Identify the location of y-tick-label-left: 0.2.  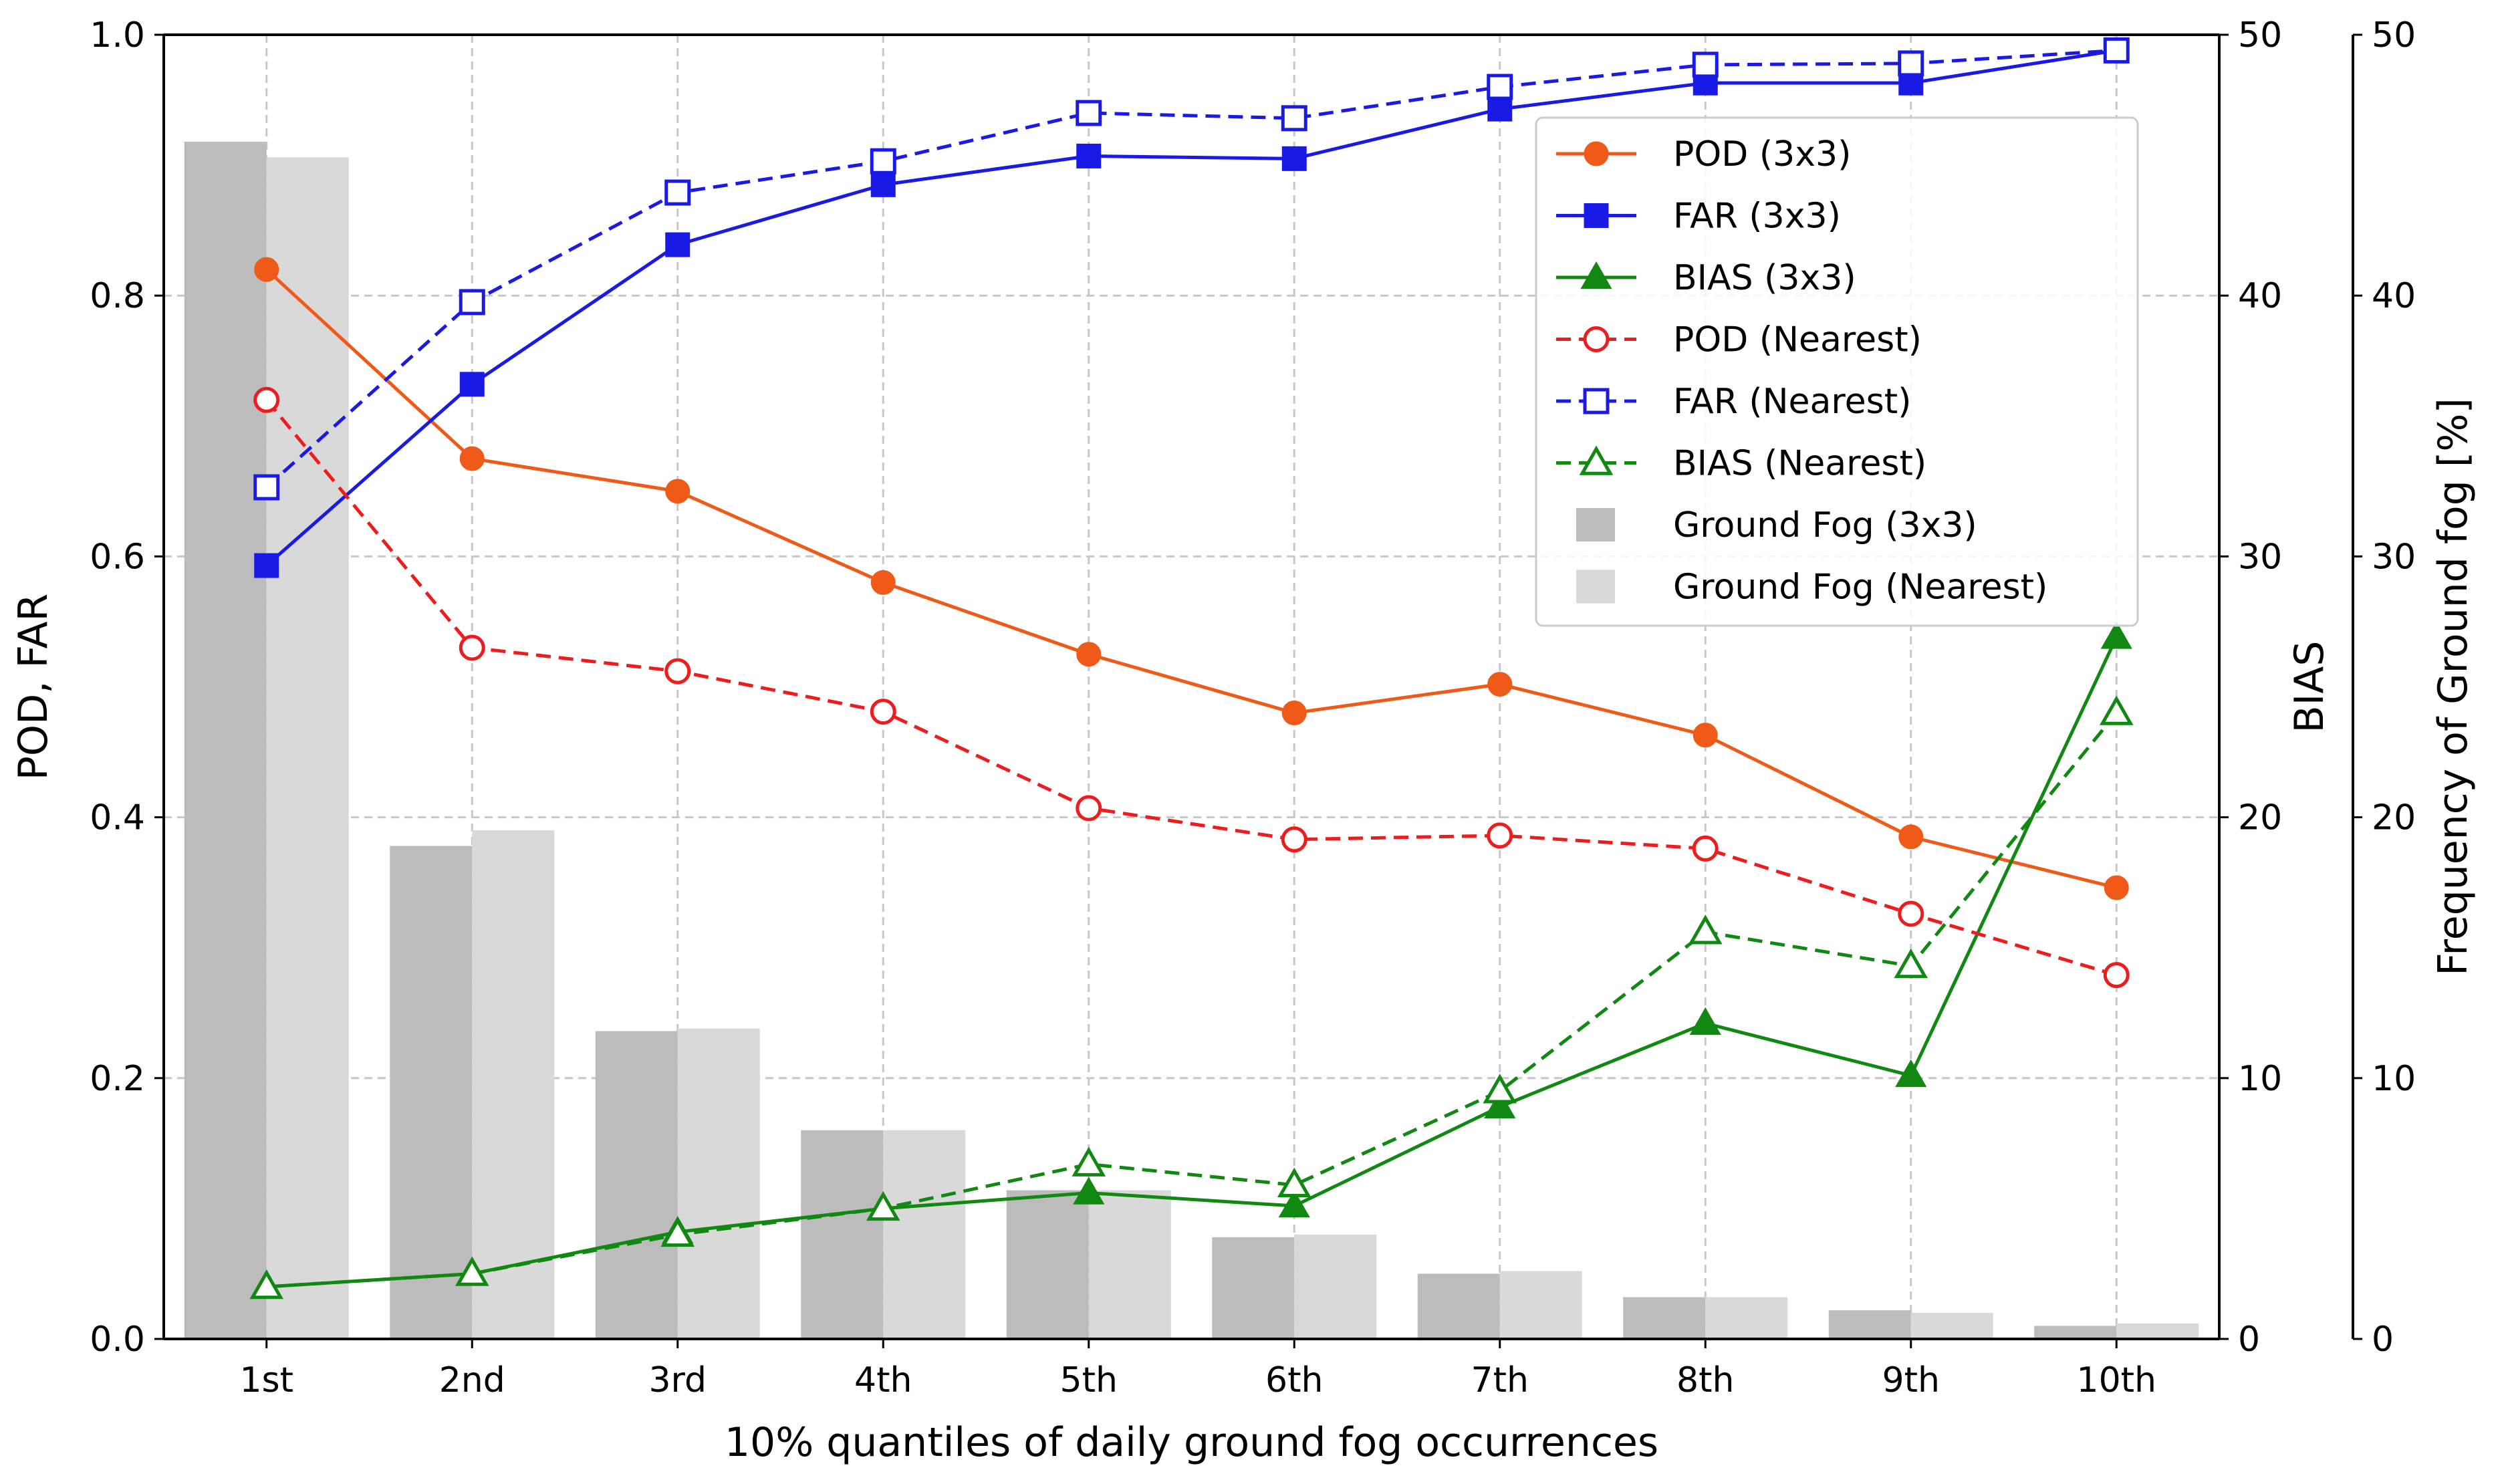
(117, 1079).